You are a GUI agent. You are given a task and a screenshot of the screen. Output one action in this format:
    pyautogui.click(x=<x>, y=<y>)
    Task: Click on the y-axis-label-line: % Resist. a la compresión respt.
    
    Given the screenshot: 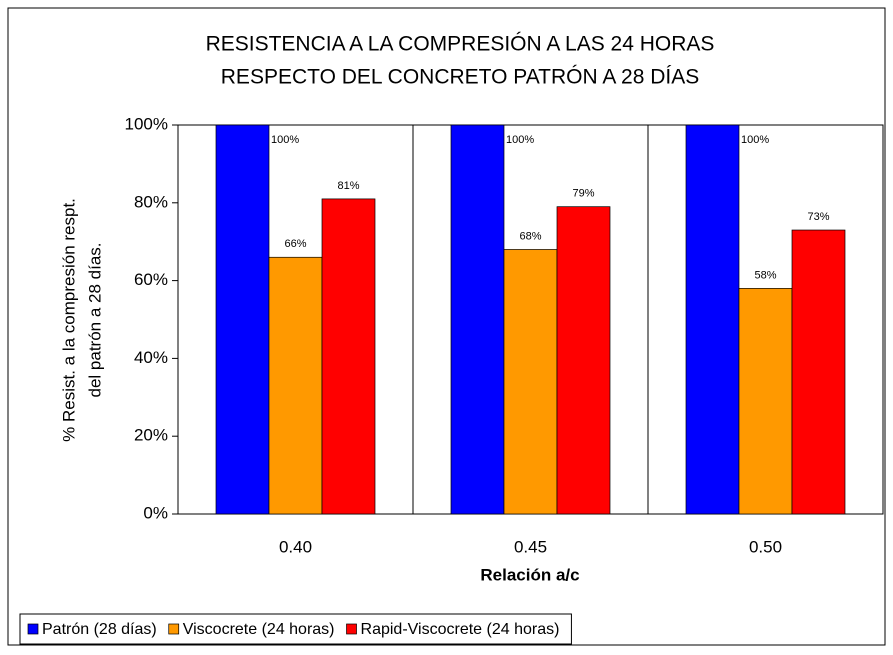 What is the action you would take?
    pyautogui.click(x=68, y=320)
    